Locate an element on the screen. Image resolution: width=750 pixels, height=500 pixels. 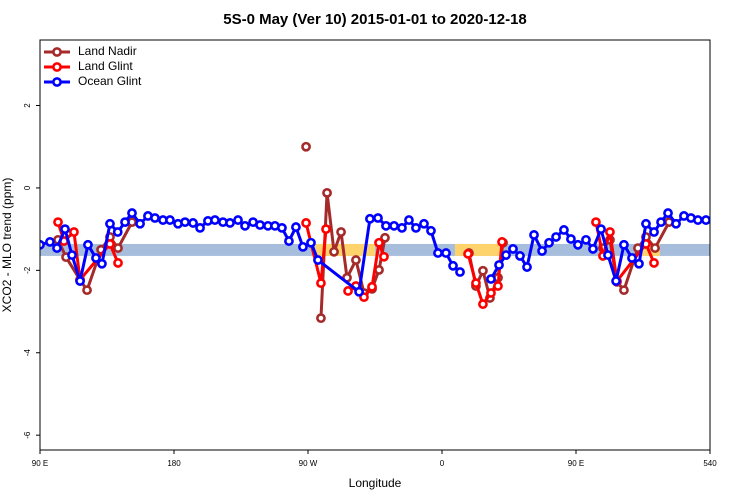
y-tick-label: 2 is located at coordinates (27, 105).